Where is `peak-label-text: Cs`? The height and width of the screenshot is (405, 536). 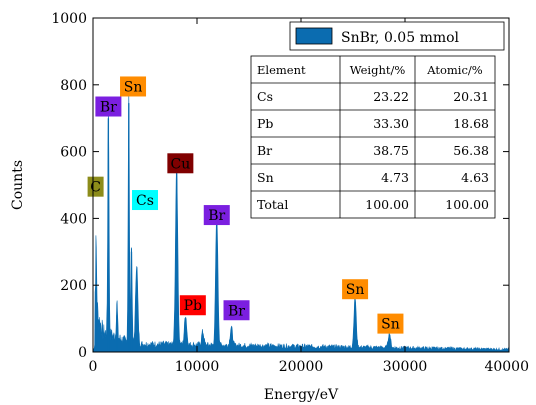 peak-label-text: Cs is located at coordinates (145, 201).